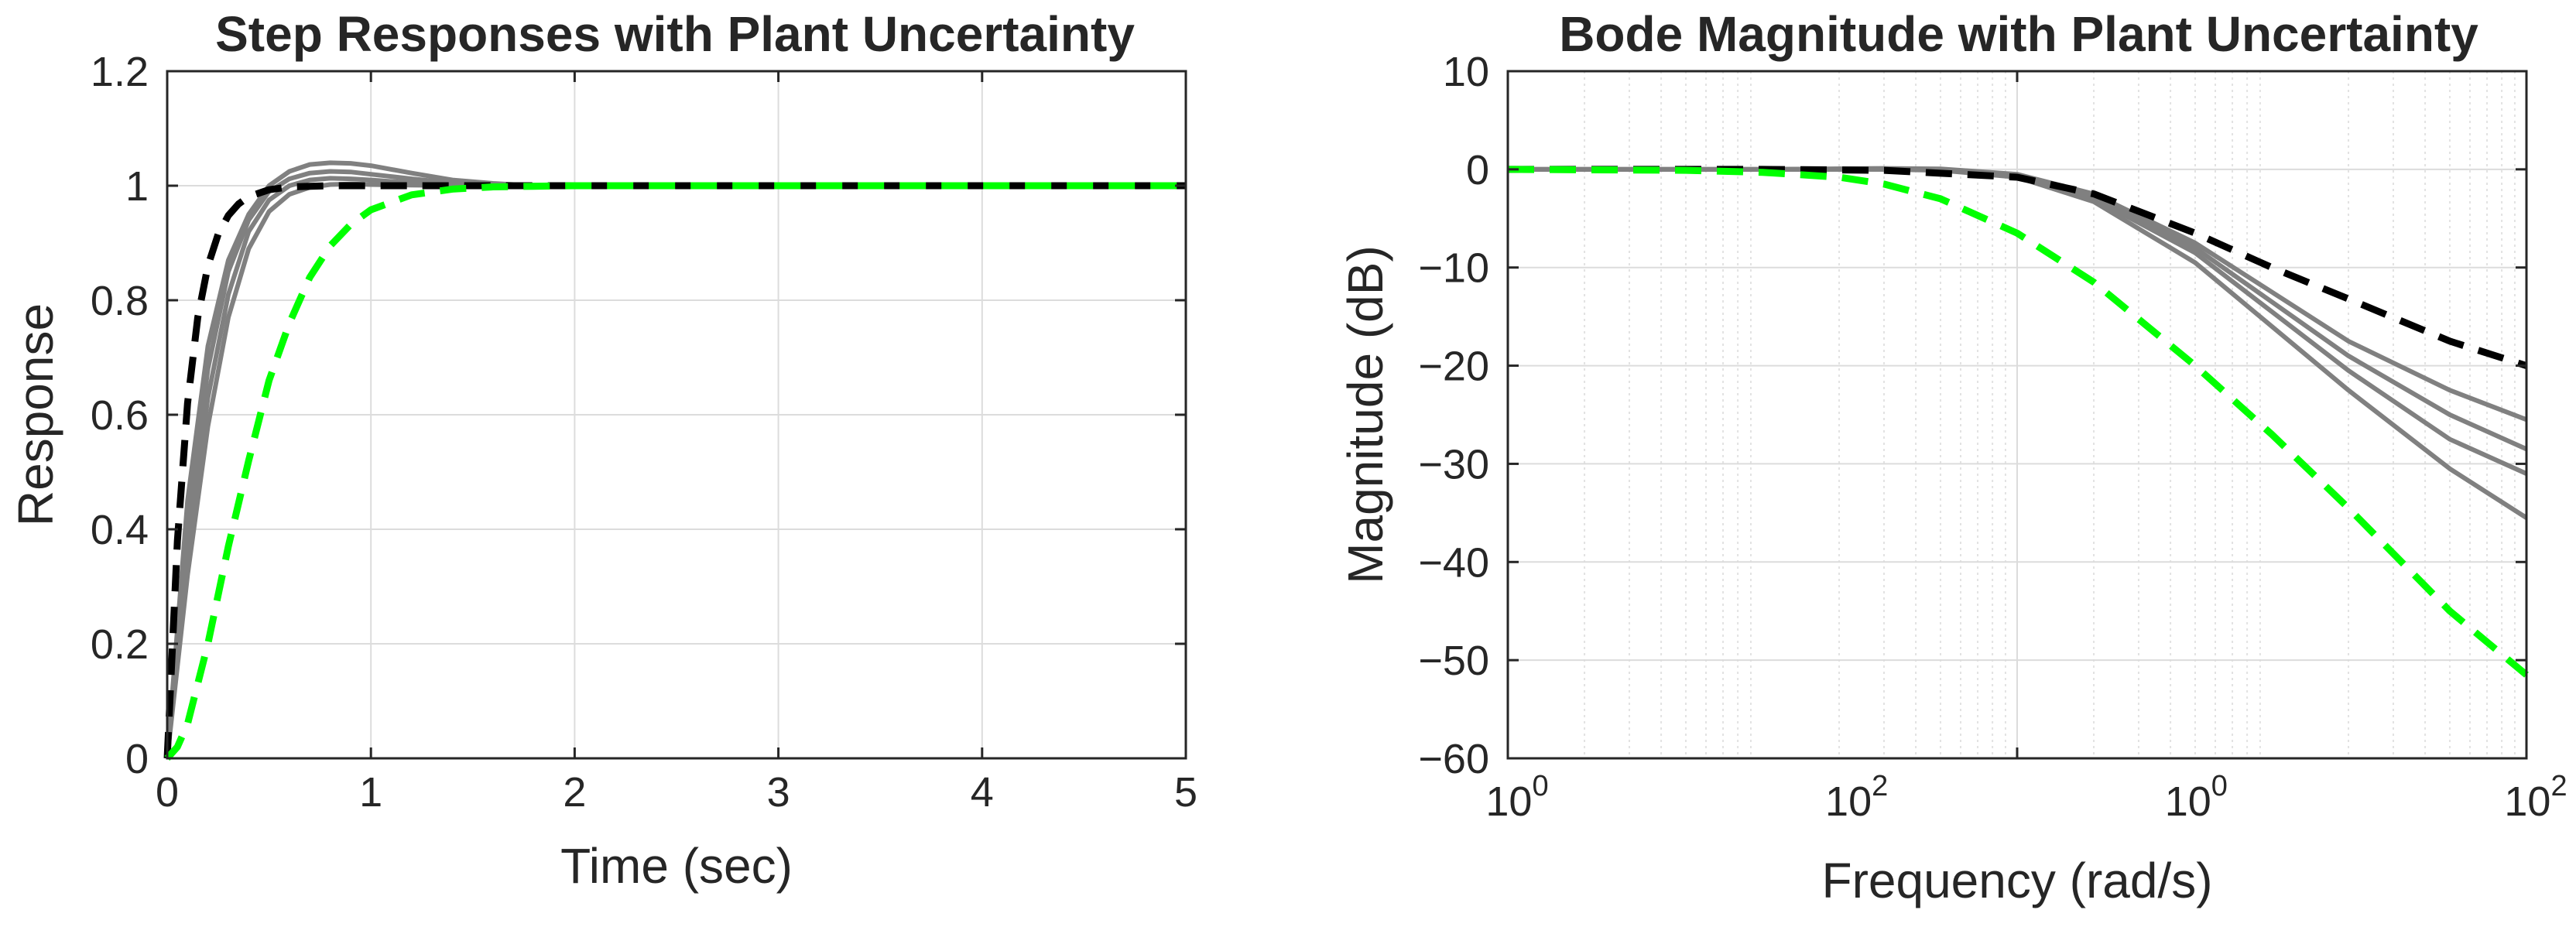 The height and width of the screenshot is (927, 2576). I want to click on y-tick-label: 0.6, so click(120, 415).